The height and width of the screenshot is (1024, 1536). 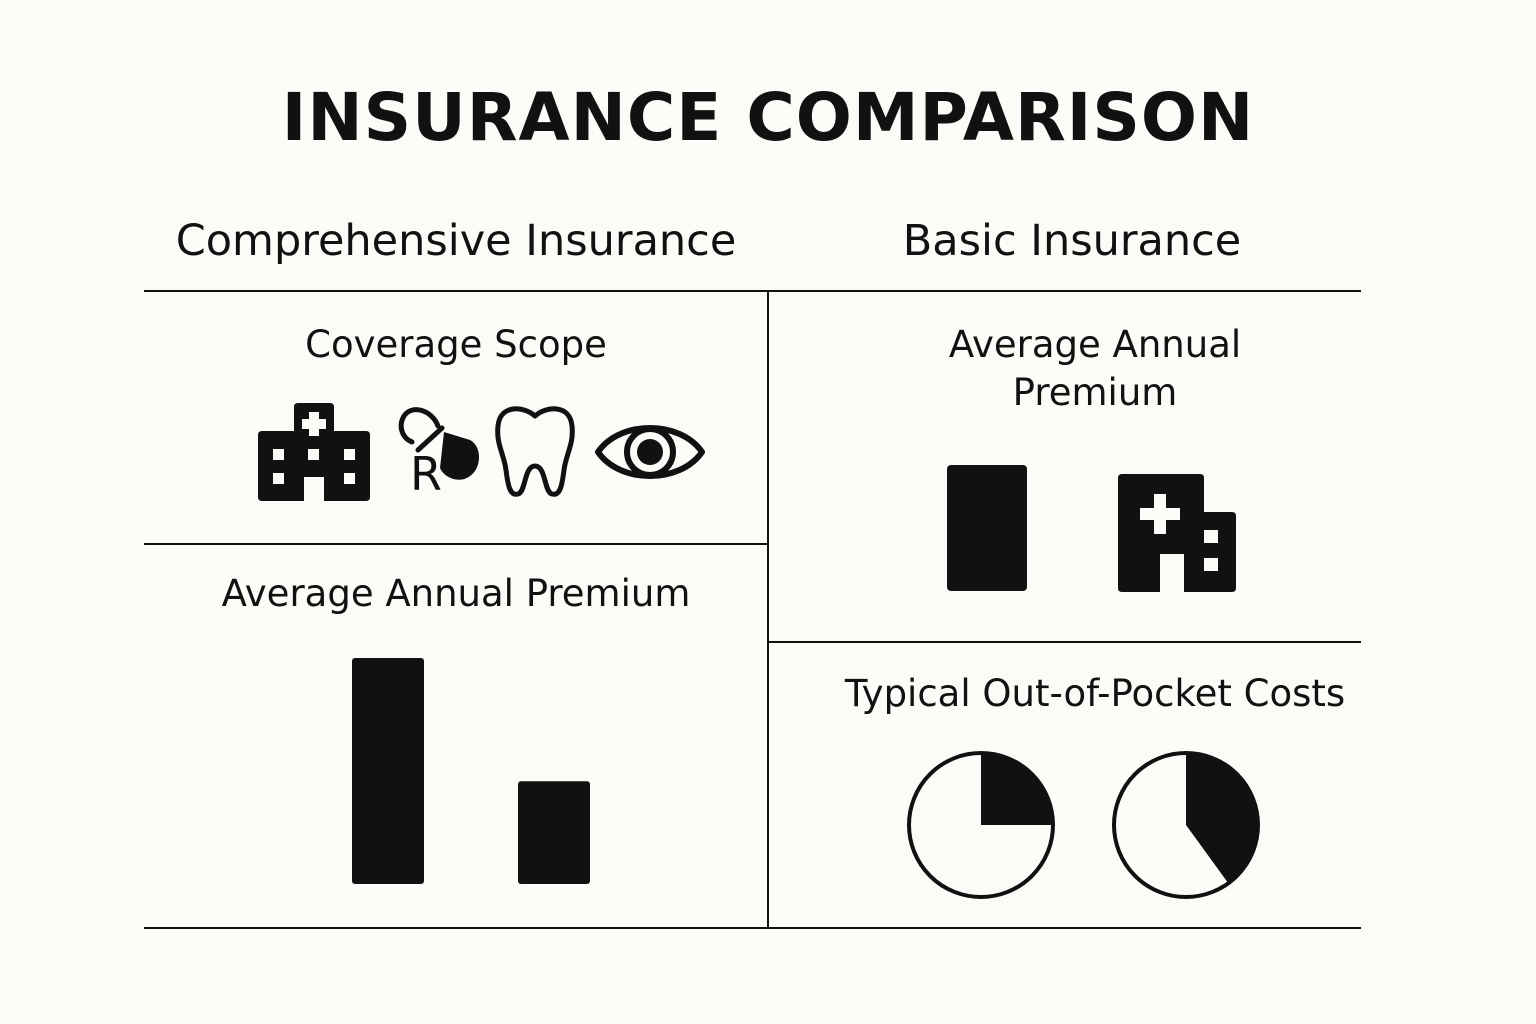 I want to click on premium-label-basic-line2: Premium, so click(x=1095, y=392).